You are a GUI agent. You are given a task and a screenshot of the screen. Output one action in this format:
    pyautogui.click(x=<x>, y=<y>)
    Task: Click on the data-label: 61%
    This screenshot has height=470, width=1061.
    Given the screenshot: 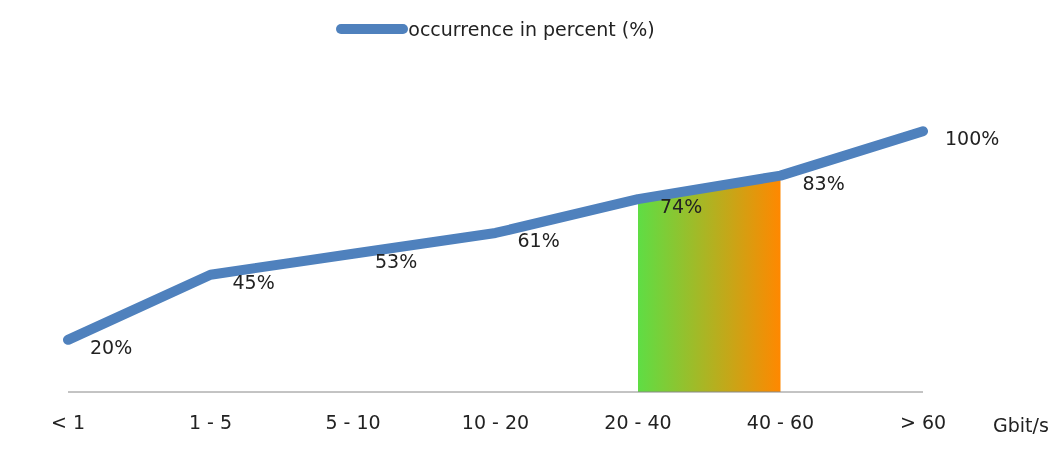 What is the action you would take?
    pyautogui.click(x=538, y=239)
    